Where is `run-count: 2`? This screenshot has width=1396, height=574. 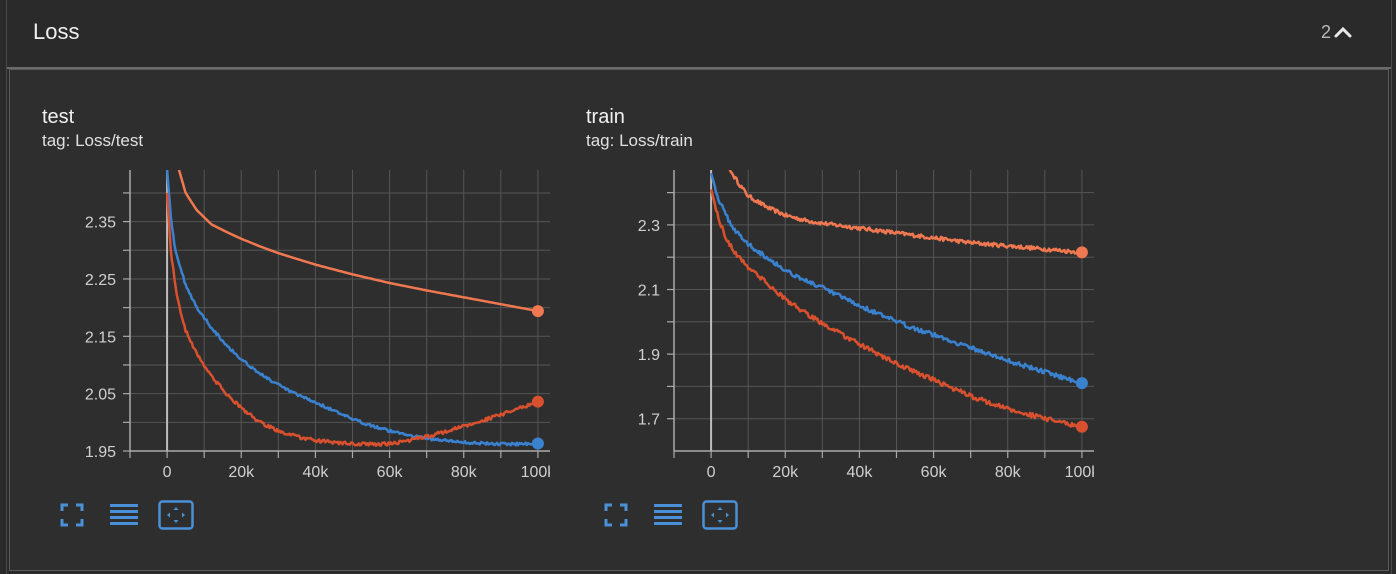 run-count: 2 is located at coordinates (1325, 32).